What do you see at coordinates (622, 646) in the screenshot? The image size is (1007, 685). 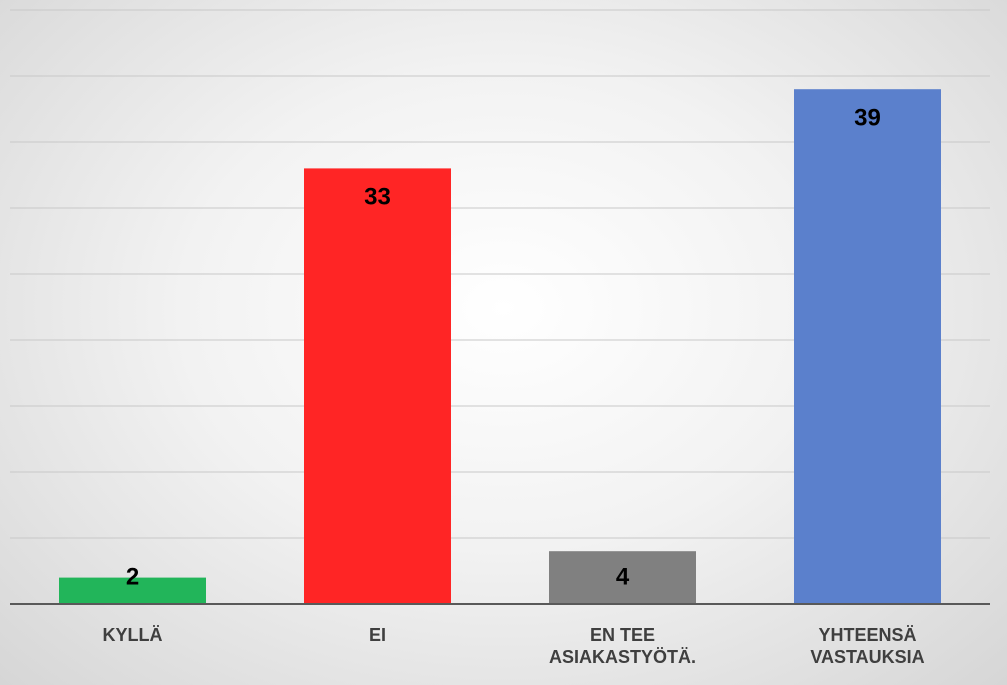 I see `x-tick-label: EN TEE ASIAKASTYÖTÄ.` at bounding box center [622, 646].